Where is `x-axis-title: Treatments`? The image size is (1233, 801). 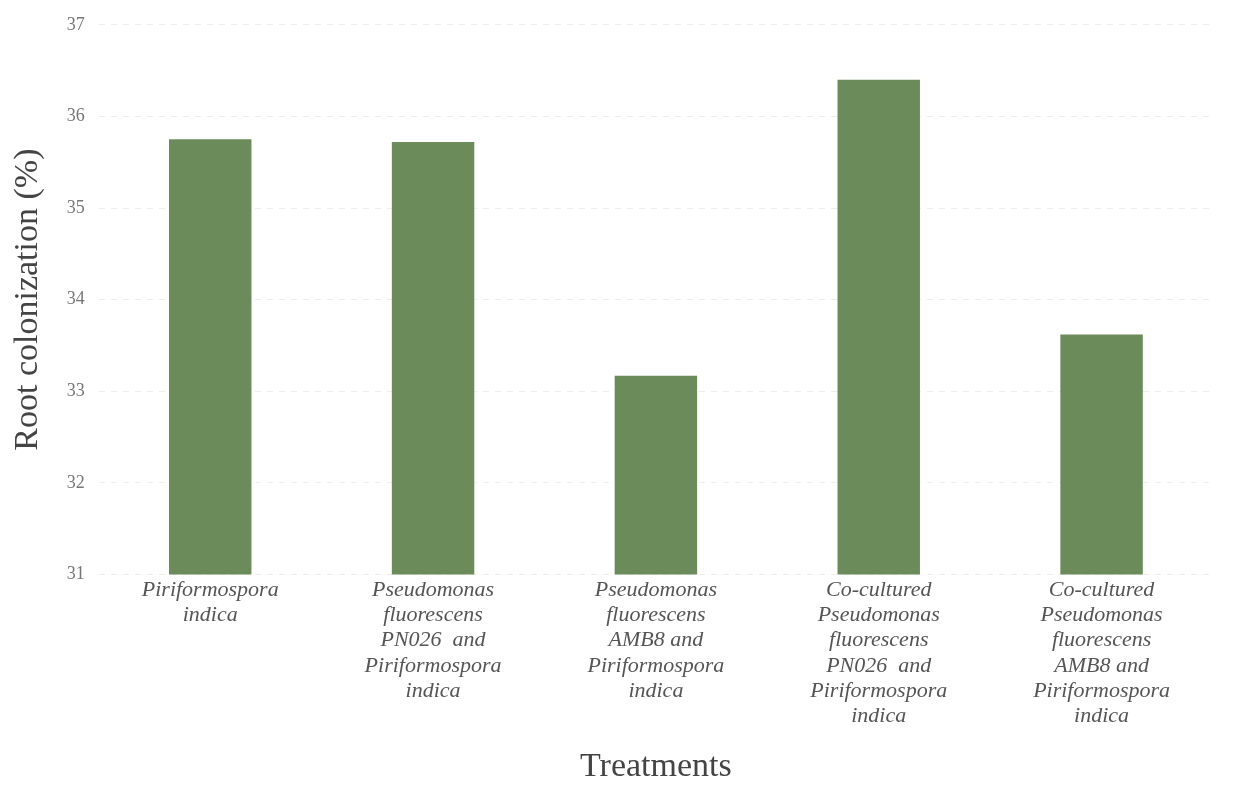
x-axis-title: Treatments is located at coordinates (656, 764).